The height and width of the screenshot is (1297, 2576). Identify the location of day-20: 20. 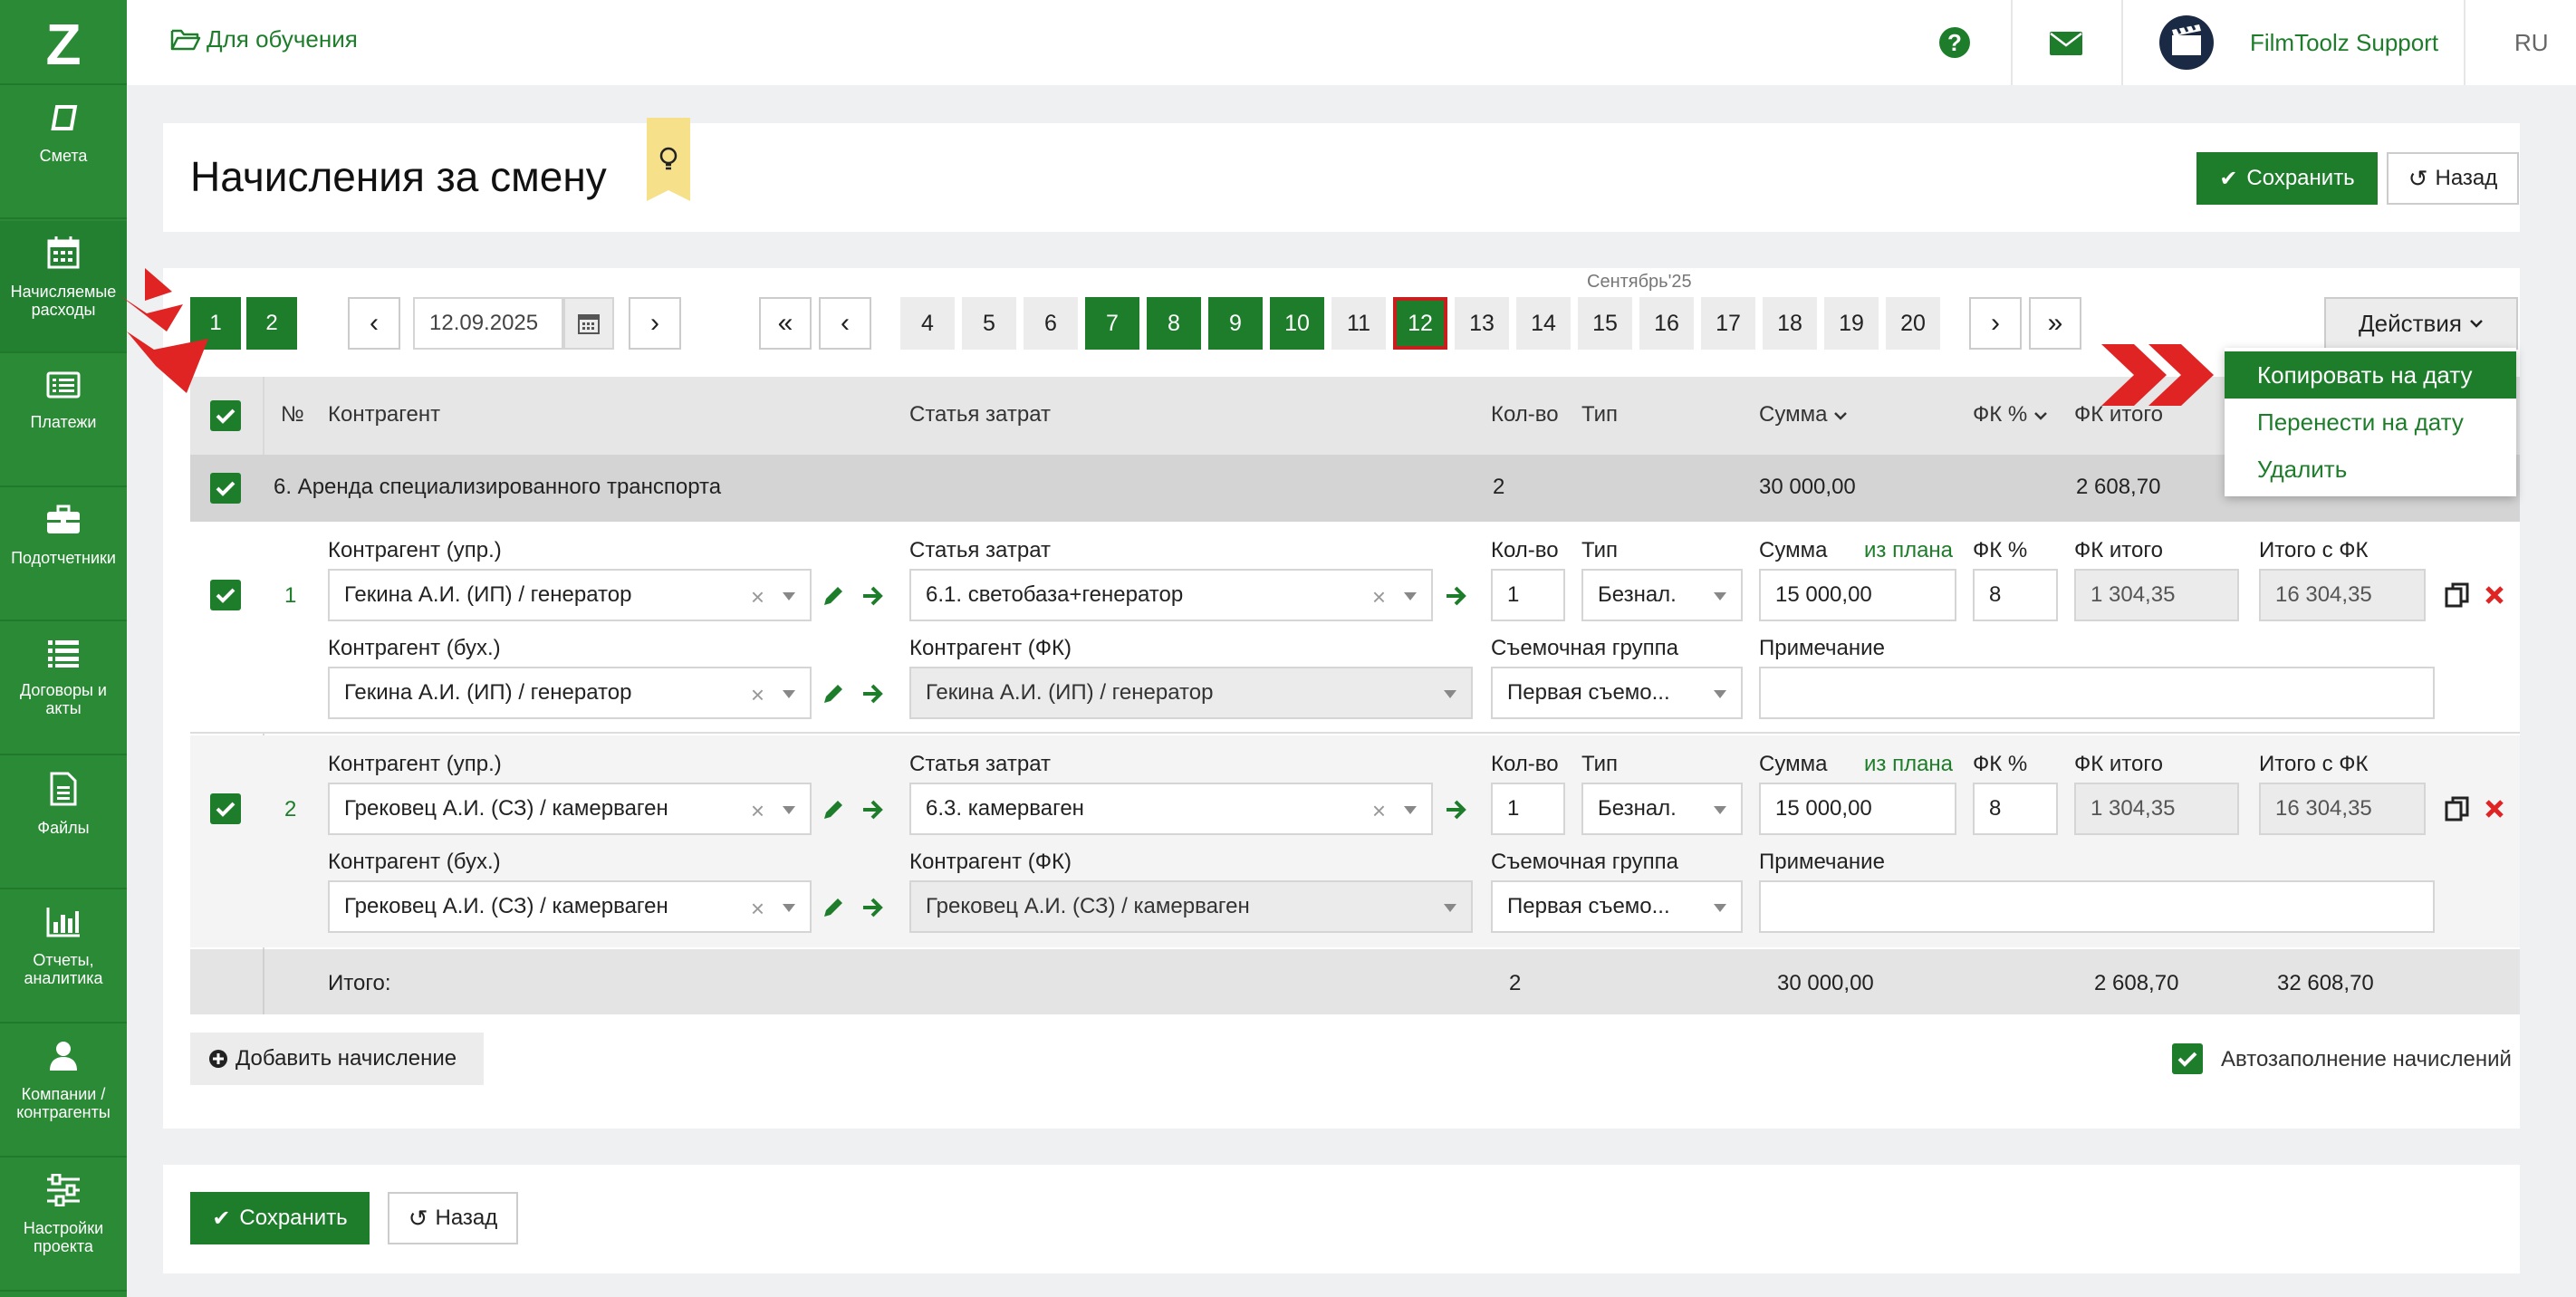
(1913, 323).